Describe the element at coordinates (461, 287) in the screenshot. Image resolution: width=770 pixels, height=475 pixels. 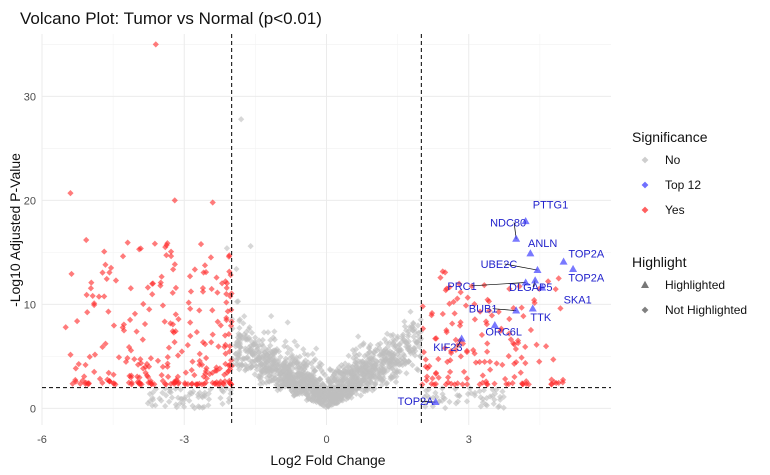
I see `gene-label: PRC1` at that location.